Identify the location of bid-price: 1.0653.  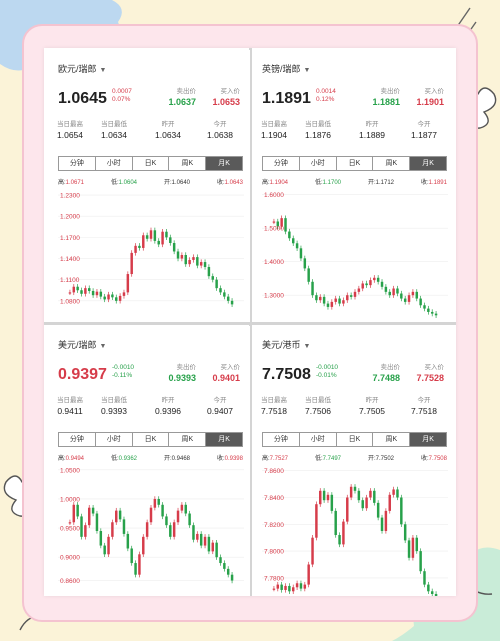
(226, 102).